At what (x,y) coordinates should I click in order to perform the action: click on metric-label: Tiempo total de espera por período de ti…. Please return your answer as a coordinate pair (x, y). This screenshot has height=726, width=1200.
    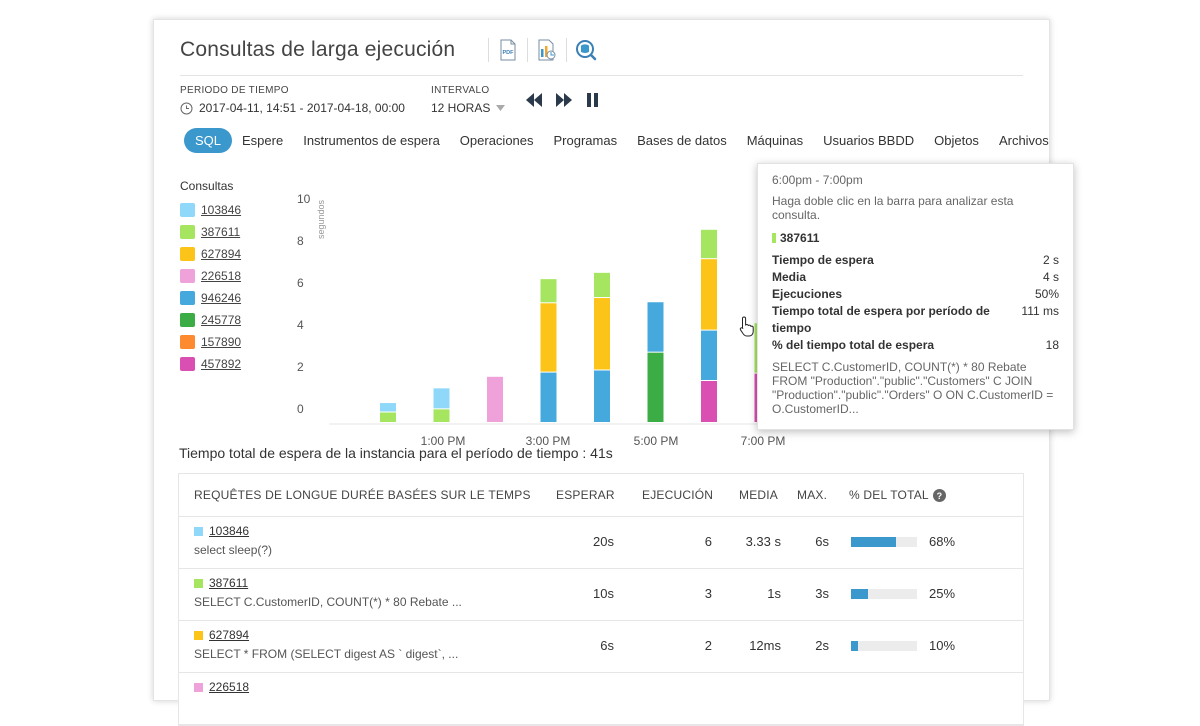
    Looking at the image, I should click on (881, 319).